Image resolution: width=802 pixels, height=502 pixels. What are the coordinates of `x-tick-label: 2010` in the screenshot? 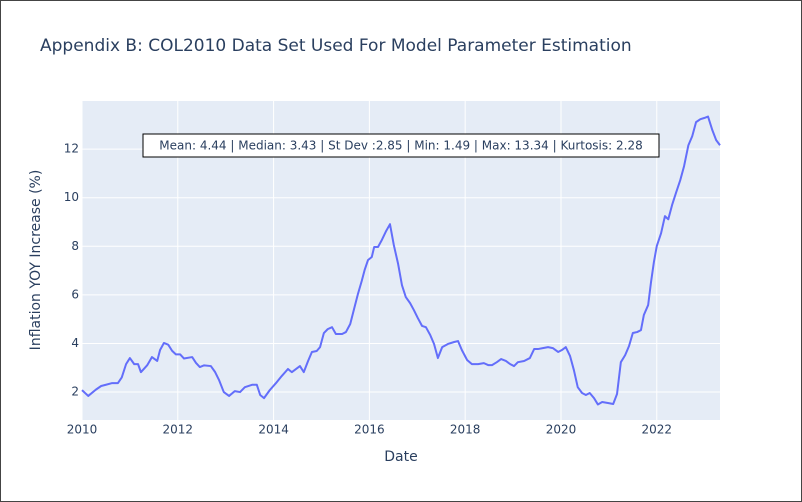 It's located at (82, 430).